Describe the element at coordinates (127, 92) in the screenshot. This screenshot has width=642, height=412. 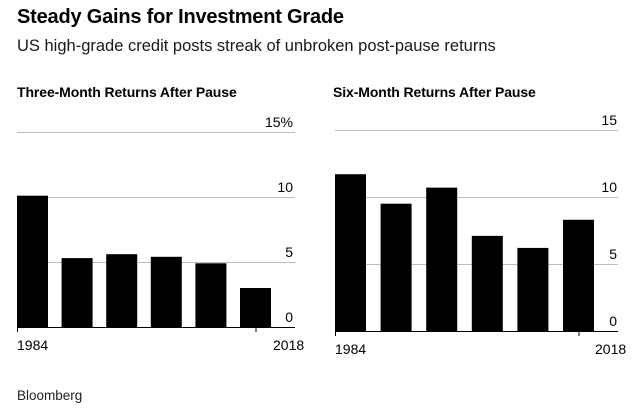
I see `panel-title-three-month: Three-Month Returns After Pause` at that location.